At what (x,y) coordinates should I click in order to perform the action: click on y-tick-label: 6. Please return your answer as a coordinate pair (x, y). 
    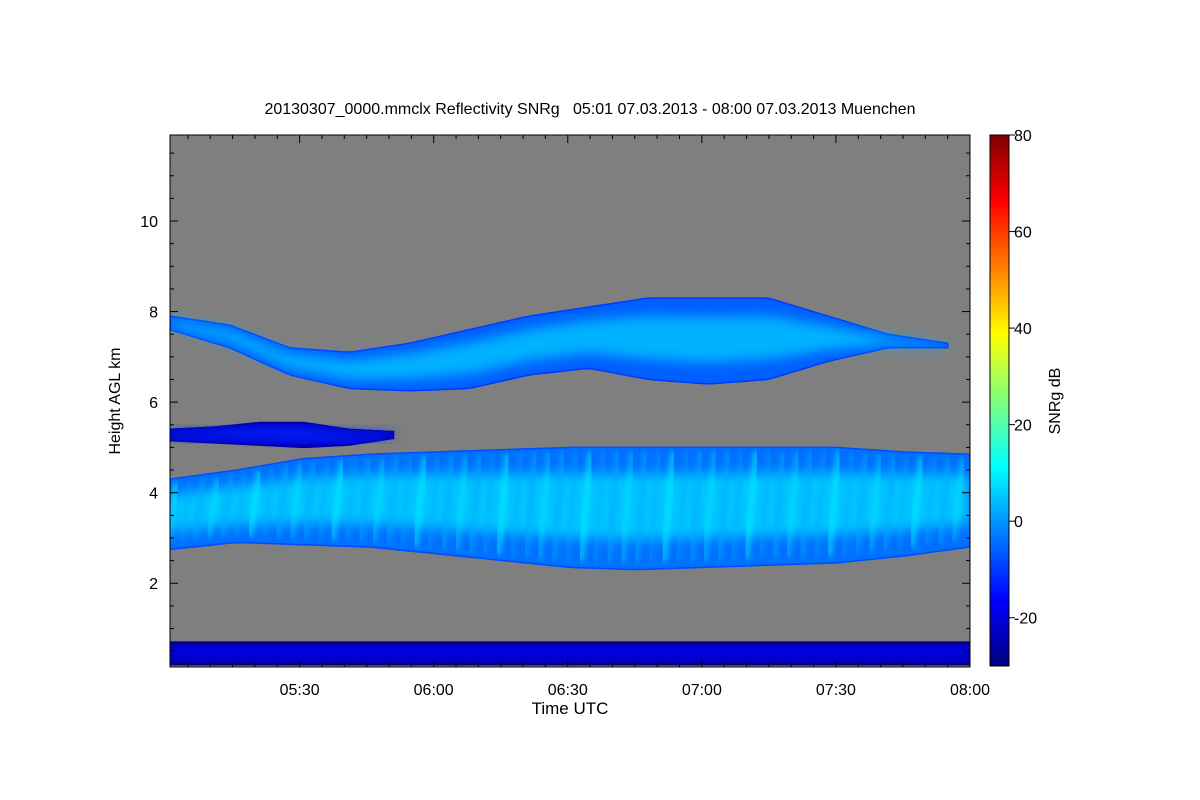
    Looking at the image, I should click on (153, 403).